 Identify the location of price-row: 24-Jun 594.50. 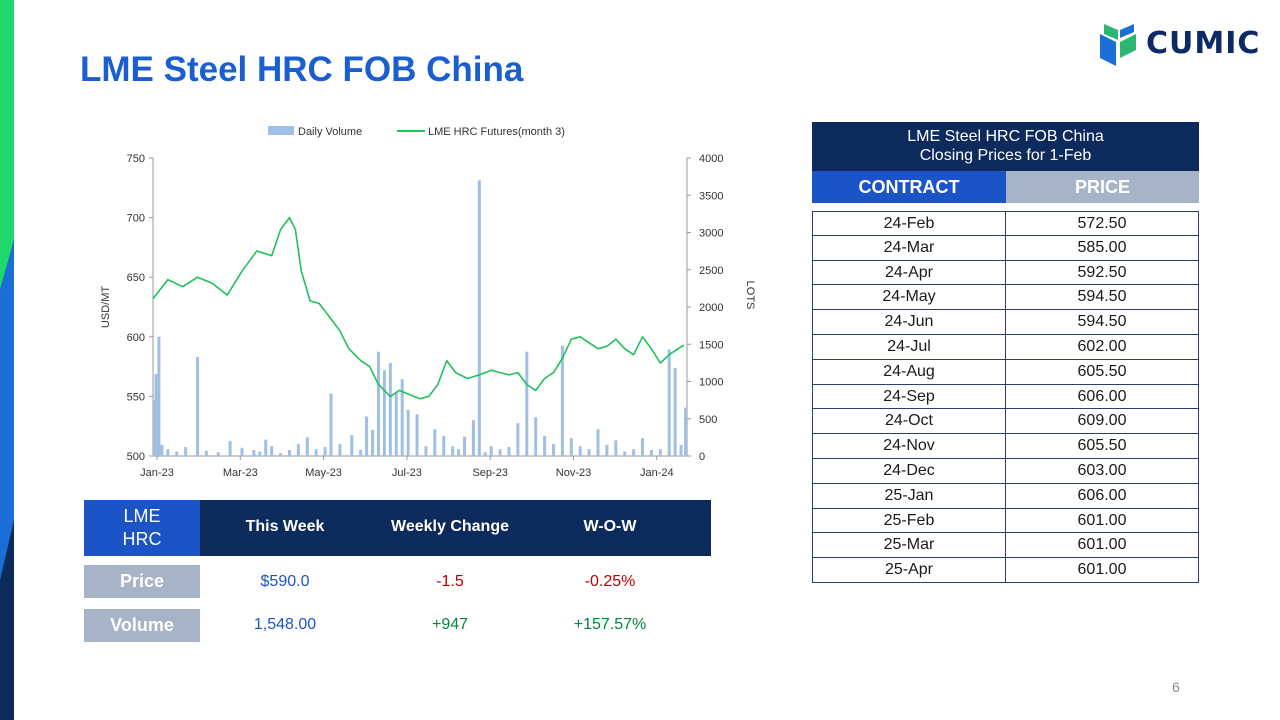
(1005, 322).